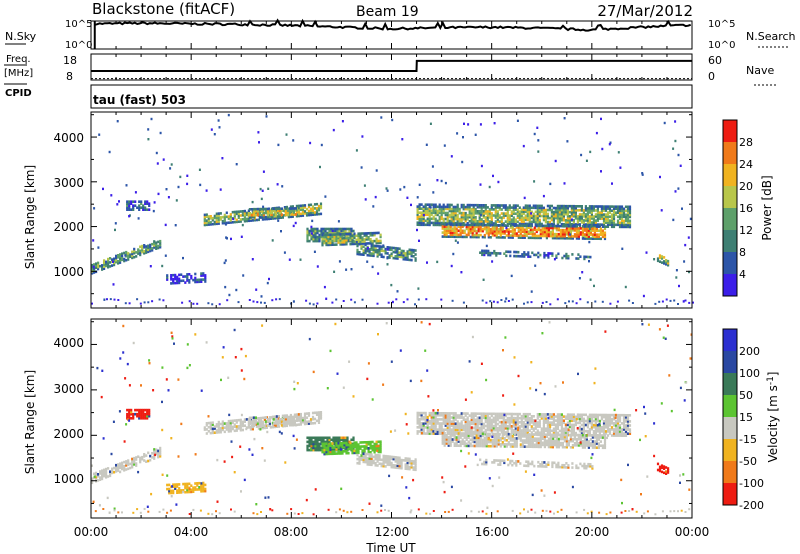  What do you see at coordinates (466, 235) in the screenshot?
I see `p-cell-1993` at bounding box center [466, 235].